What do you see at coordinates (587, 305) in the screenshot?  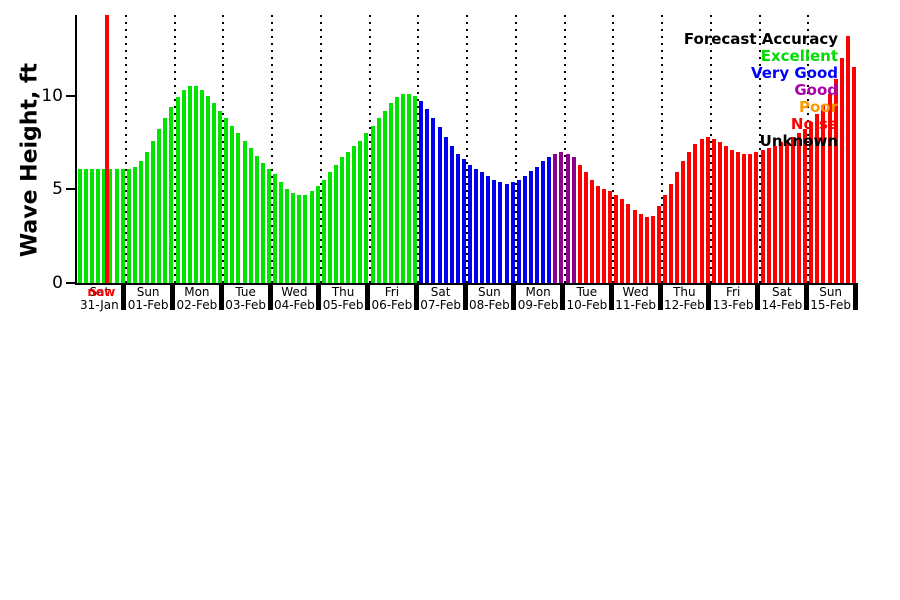 I see `x-tick-date-label: 10-Feb` at bounding box center [587, 305].